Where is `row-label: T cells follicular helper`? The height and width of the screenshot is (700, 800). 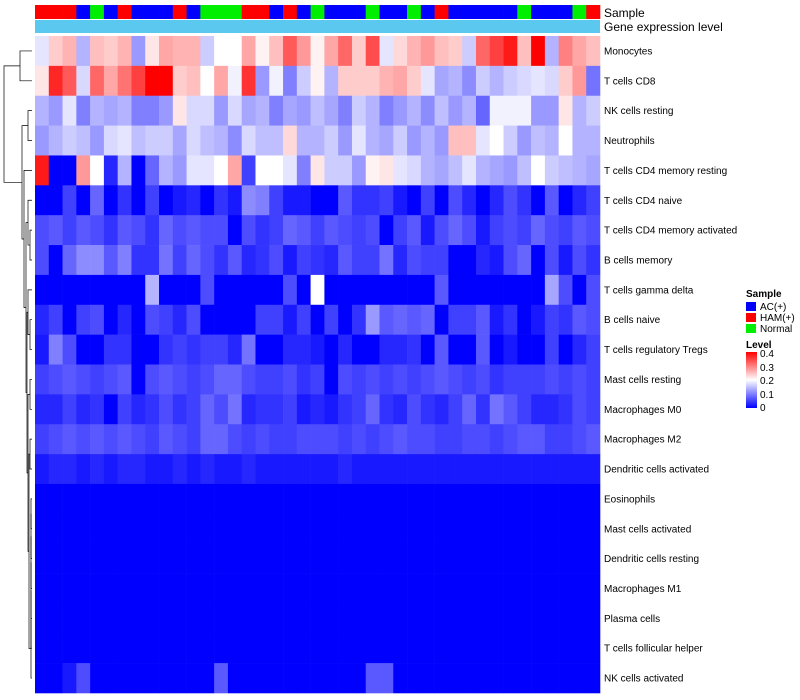
row-label: T cells follicular helper is located at coordinates (653, 649).